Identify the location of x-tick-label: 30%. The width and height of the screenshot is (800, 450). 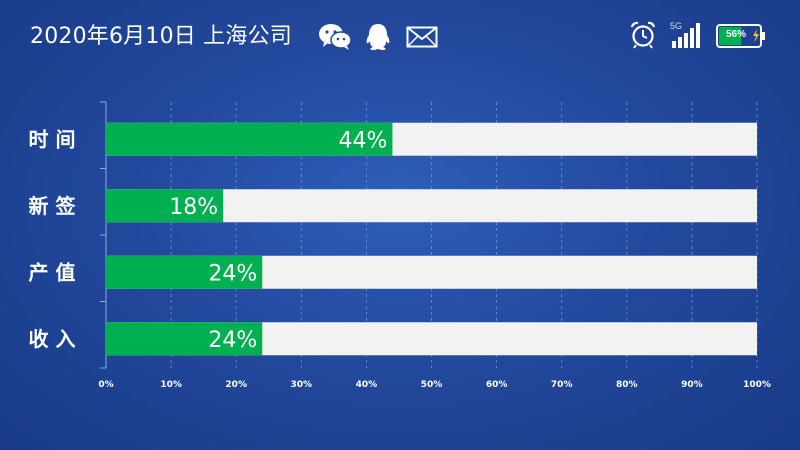
(302, 385).